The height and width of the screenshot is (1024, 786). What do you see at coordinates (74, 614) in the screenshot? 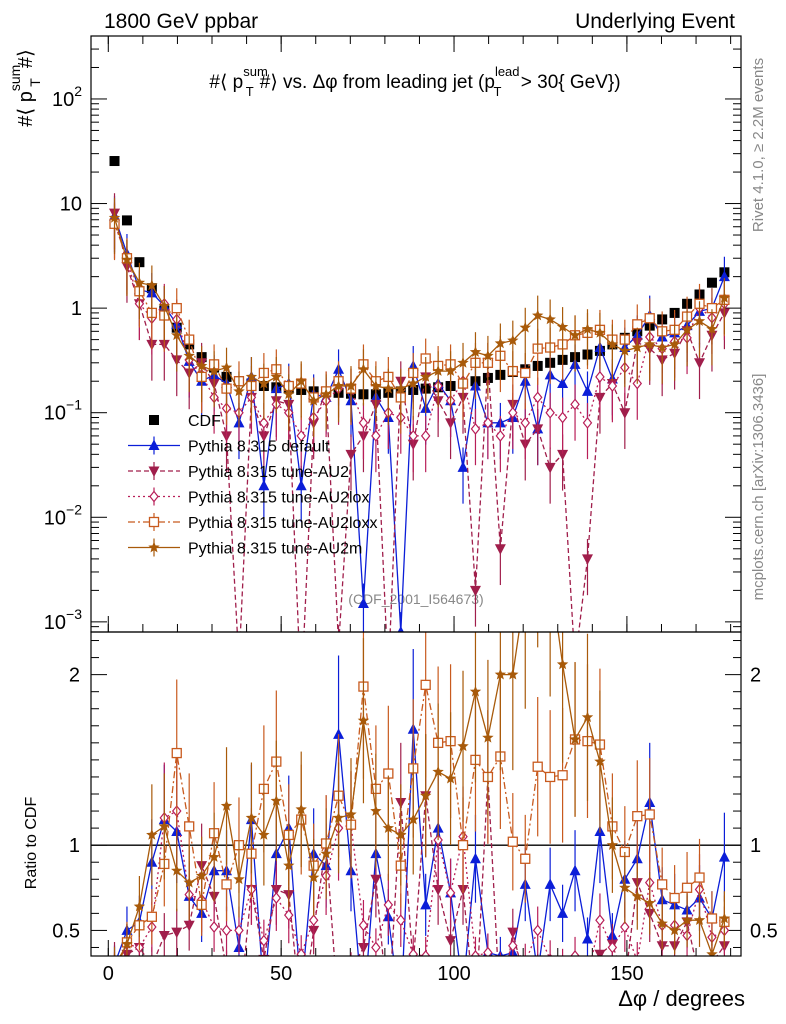
I see `y-tick-exponent: −3` at bounding box center [74, 614].